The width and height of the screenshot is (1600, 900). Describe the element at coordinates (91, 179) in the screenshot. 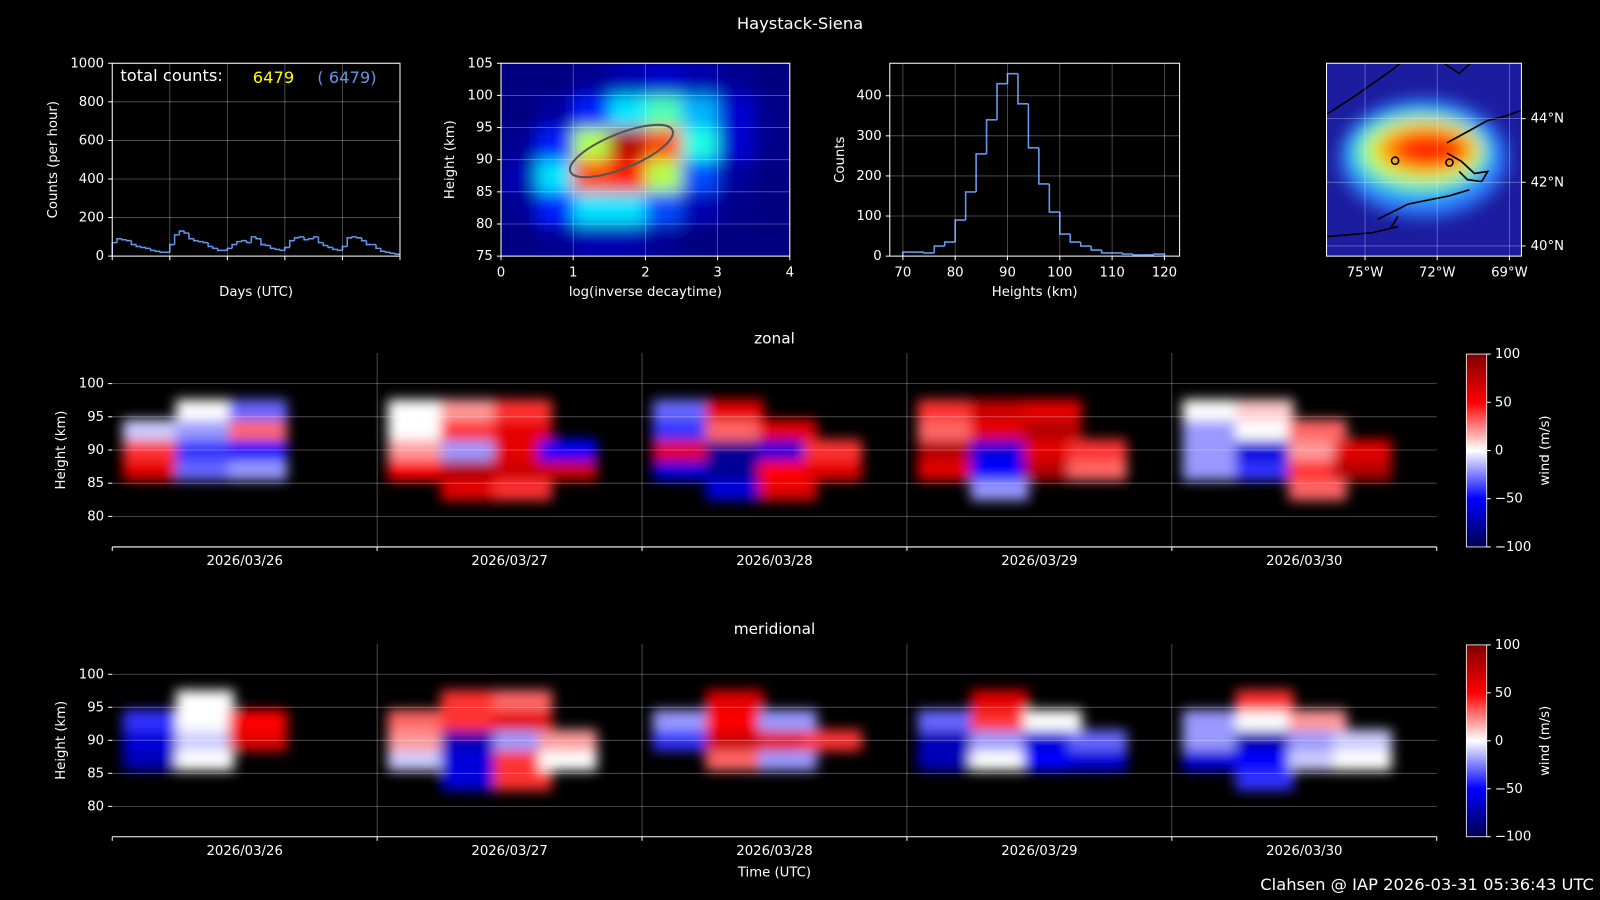

I see `y-tick-label: 400` at that location.